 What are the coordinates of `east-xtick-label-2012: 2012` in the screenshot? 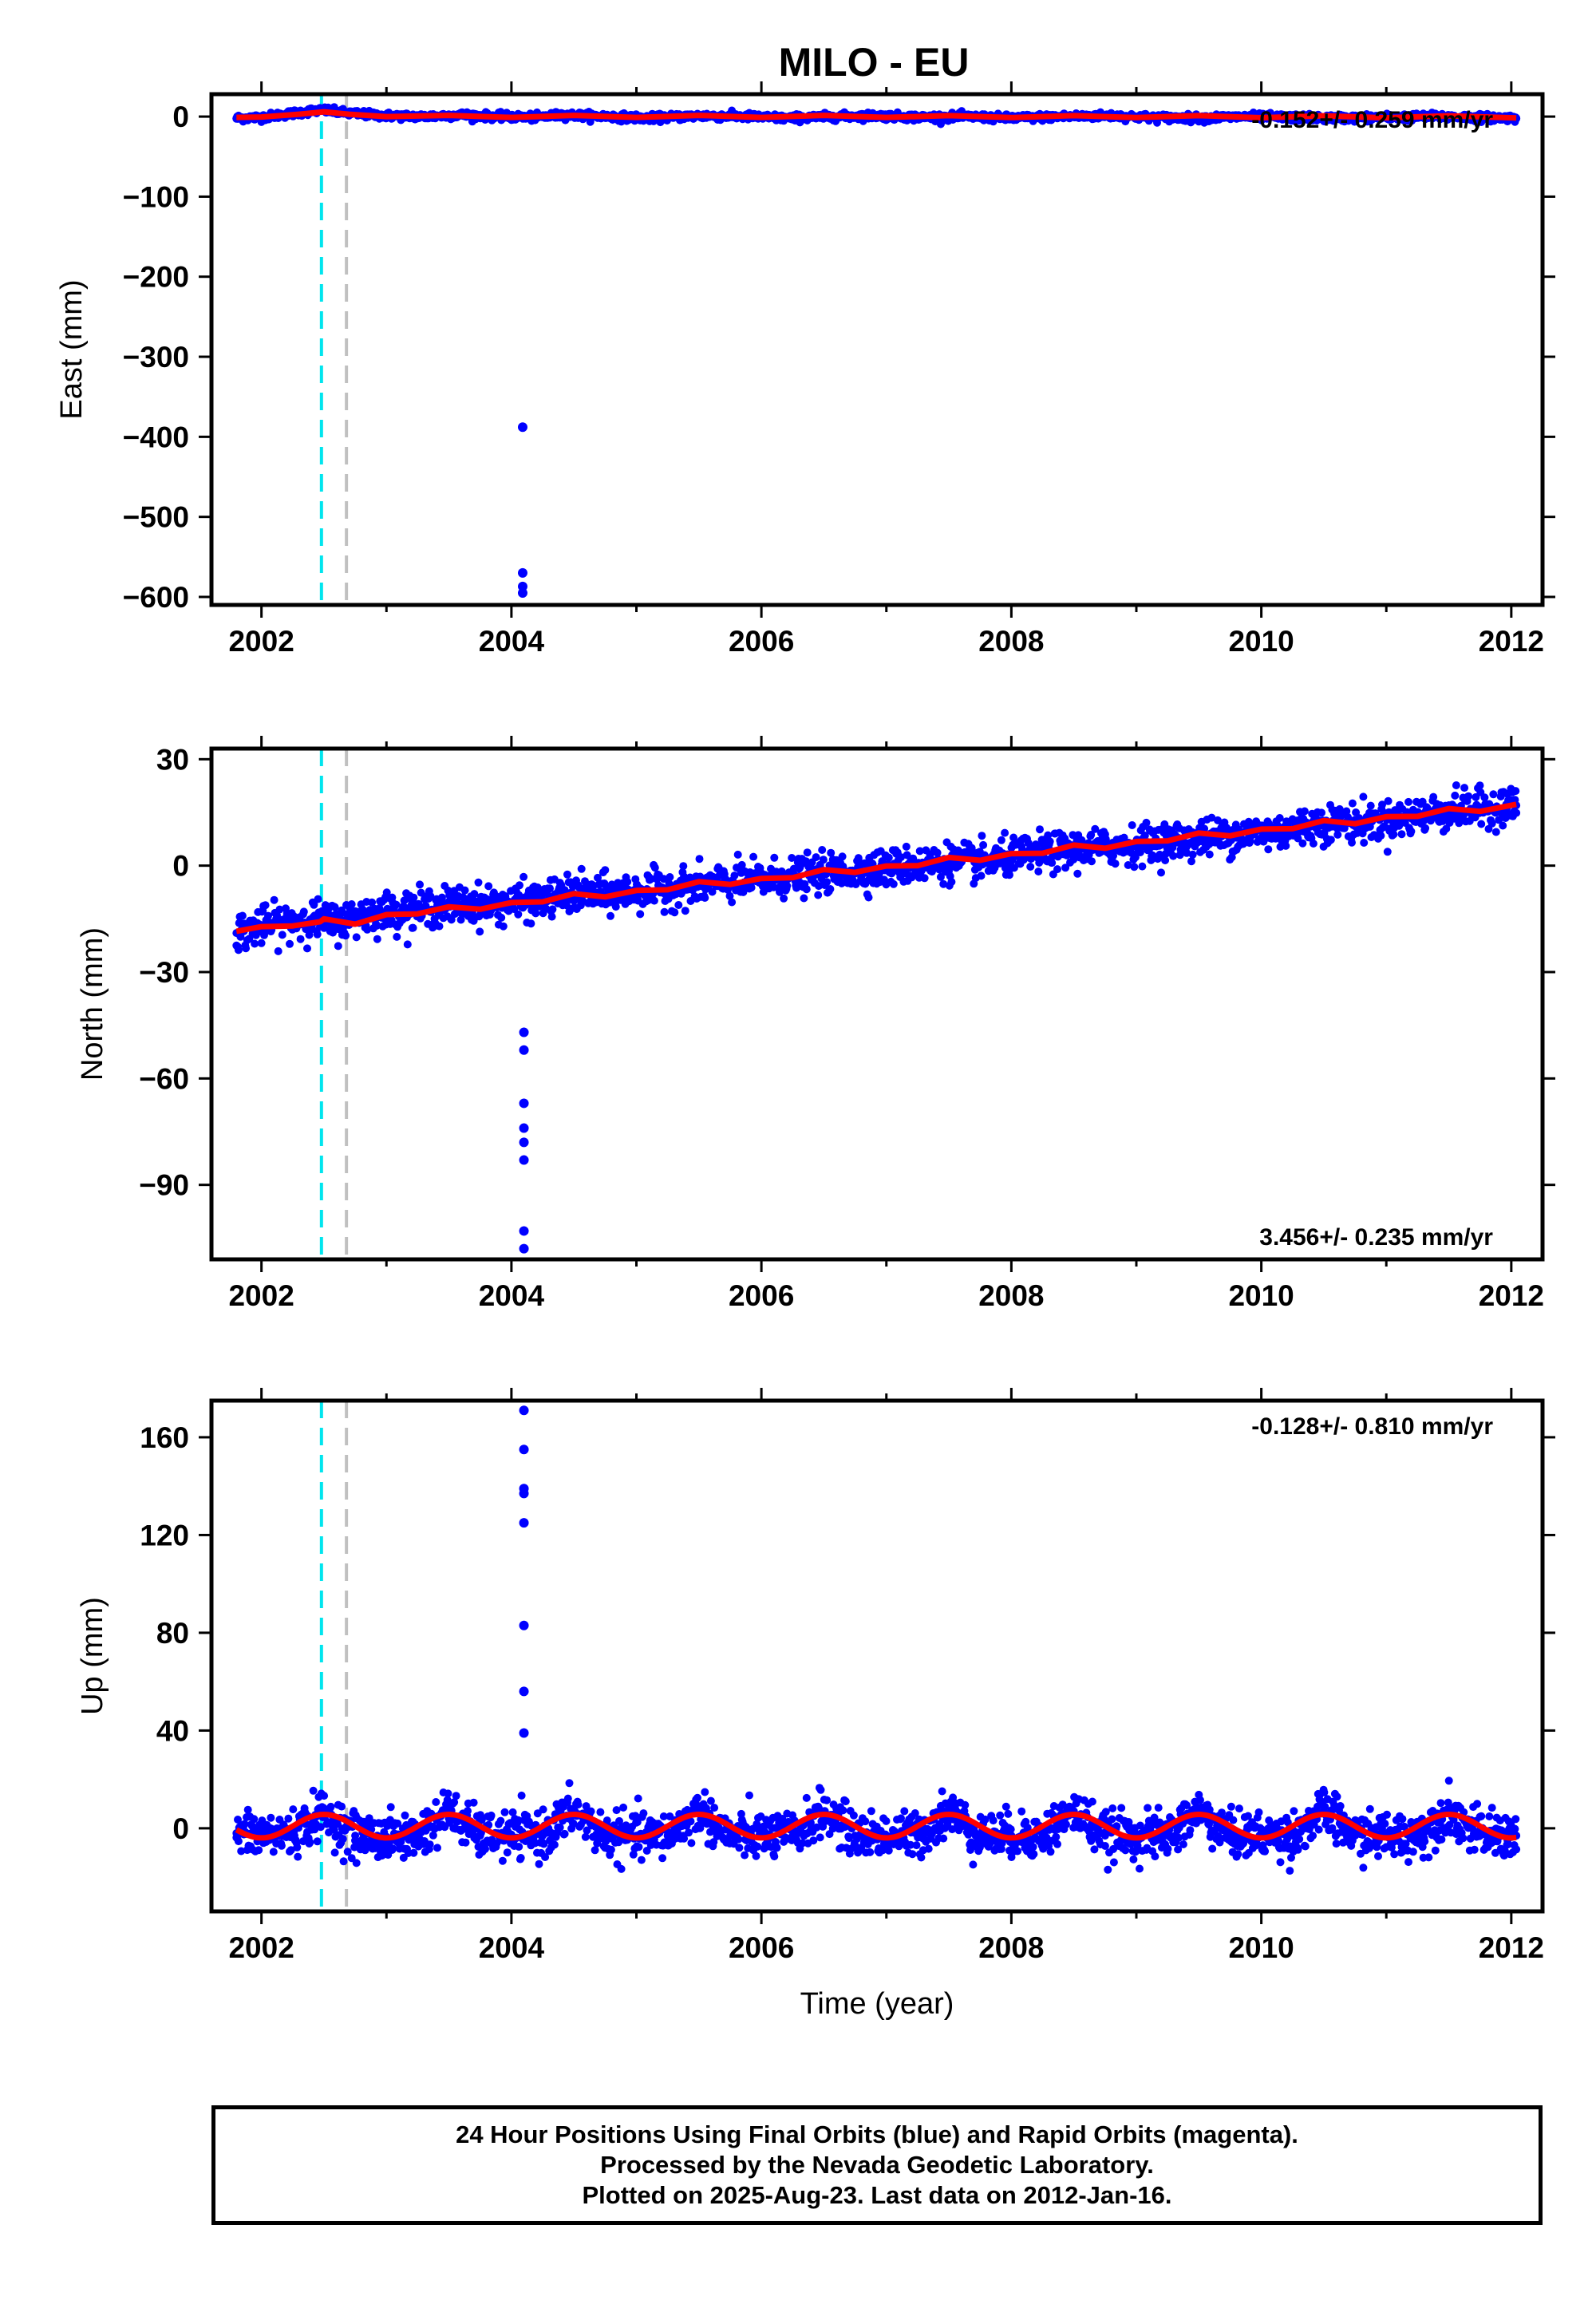 It's located at (1511, 641).